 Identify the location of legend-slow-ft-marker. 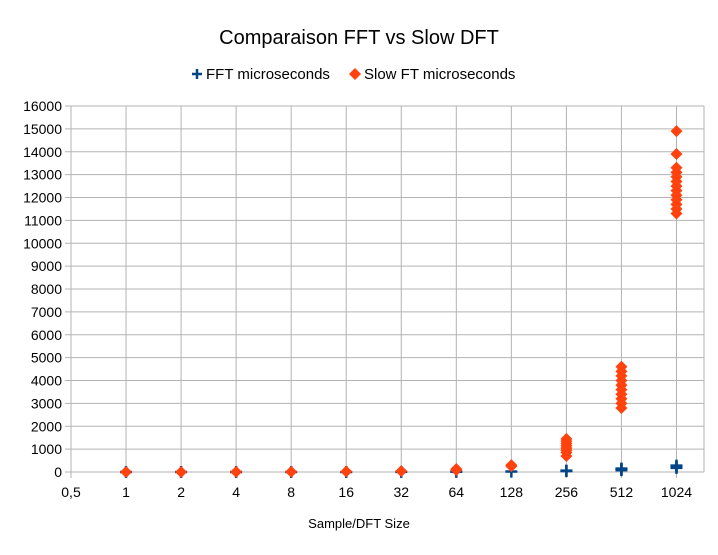
(355, 74).